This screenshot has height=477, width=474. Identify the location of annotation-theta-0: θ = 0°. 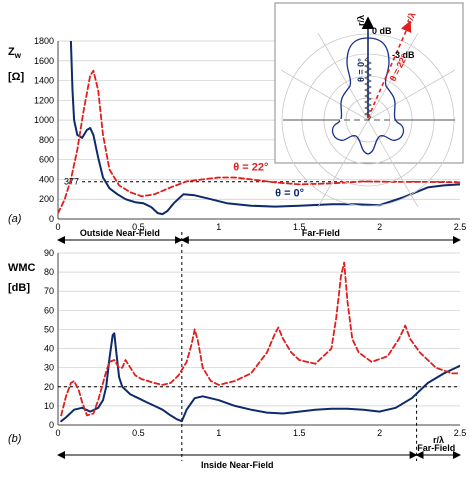
(289, 193).